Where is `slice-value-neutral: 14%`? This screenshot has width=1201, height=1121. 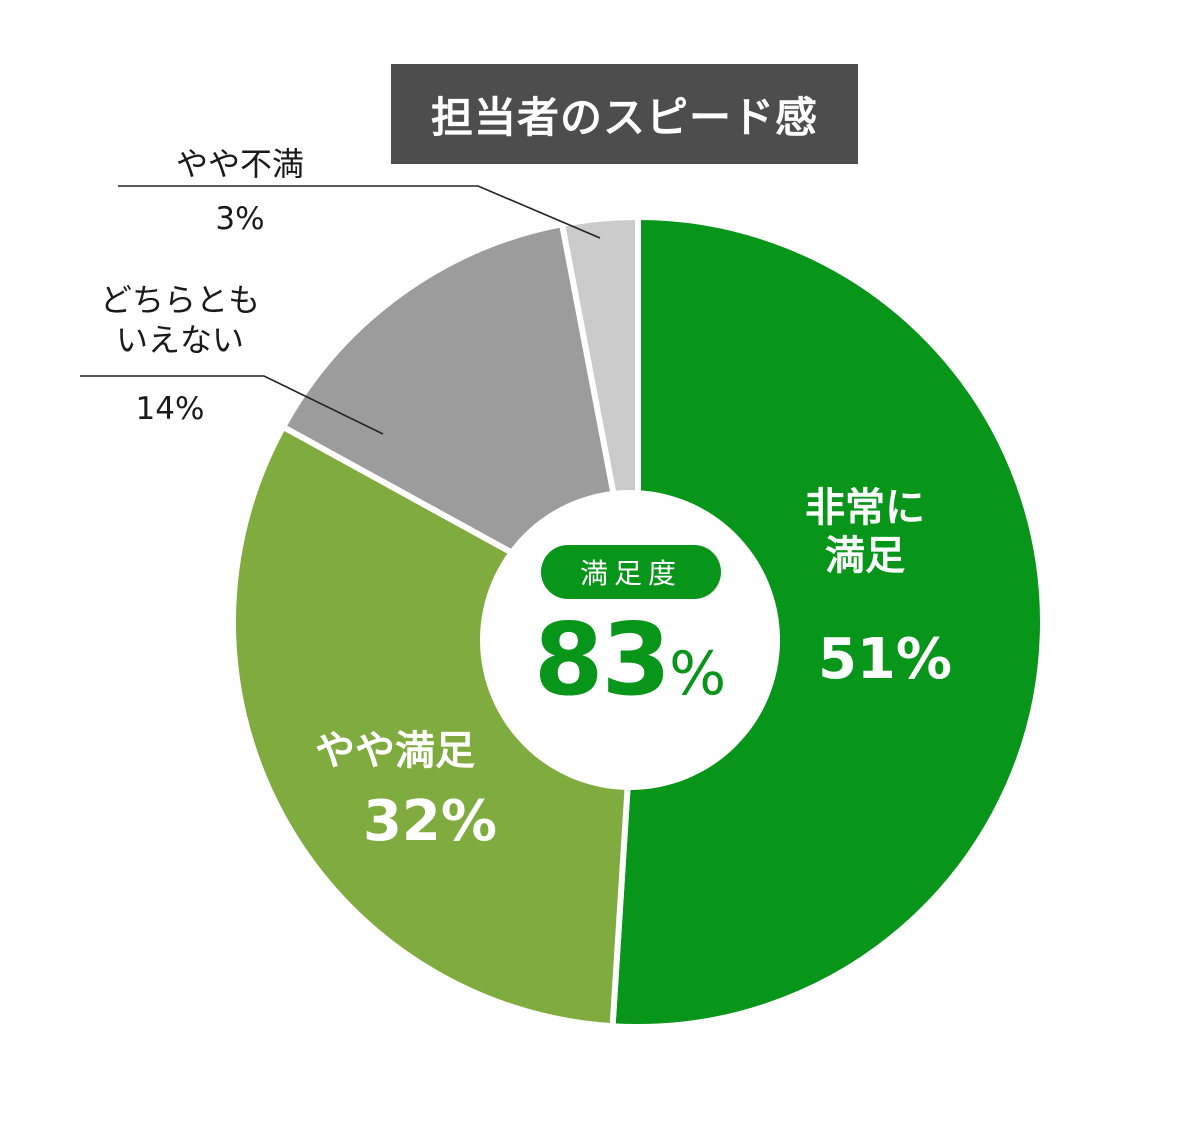 slice-value-neutral: 14% is located at coordinates (170, 409).